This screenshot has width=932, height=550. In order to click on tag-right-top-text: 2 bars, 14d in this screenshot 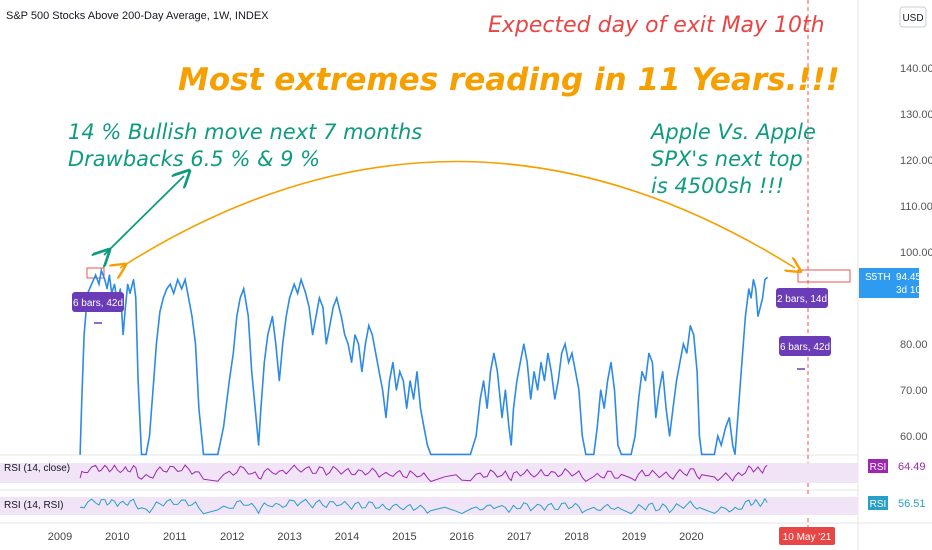, I will do `click(802, 299)`.